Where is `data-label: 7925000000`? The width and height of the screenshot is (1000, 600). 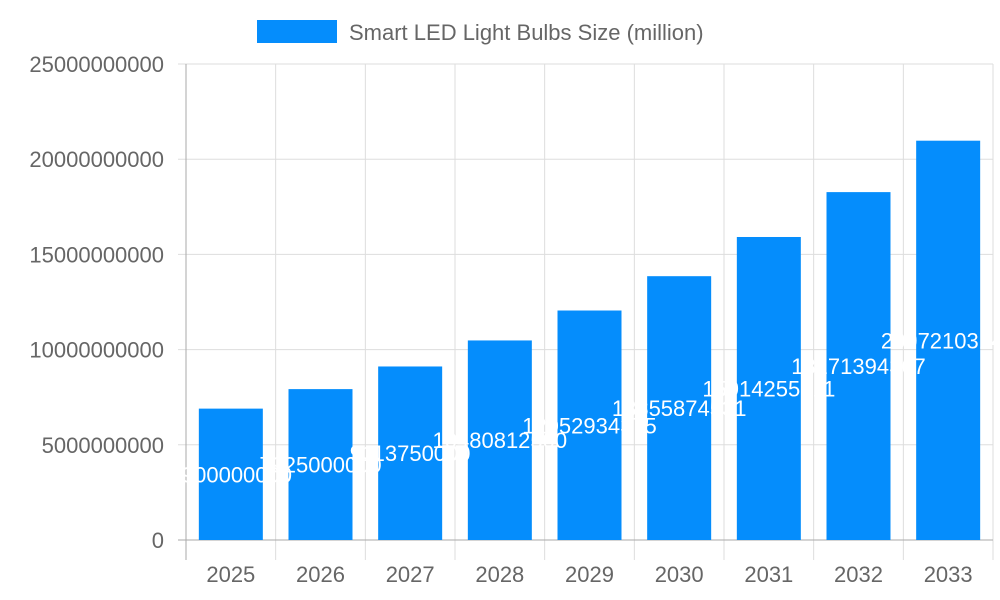
data-label: 7925000000 is located at coordinates (320, 465).